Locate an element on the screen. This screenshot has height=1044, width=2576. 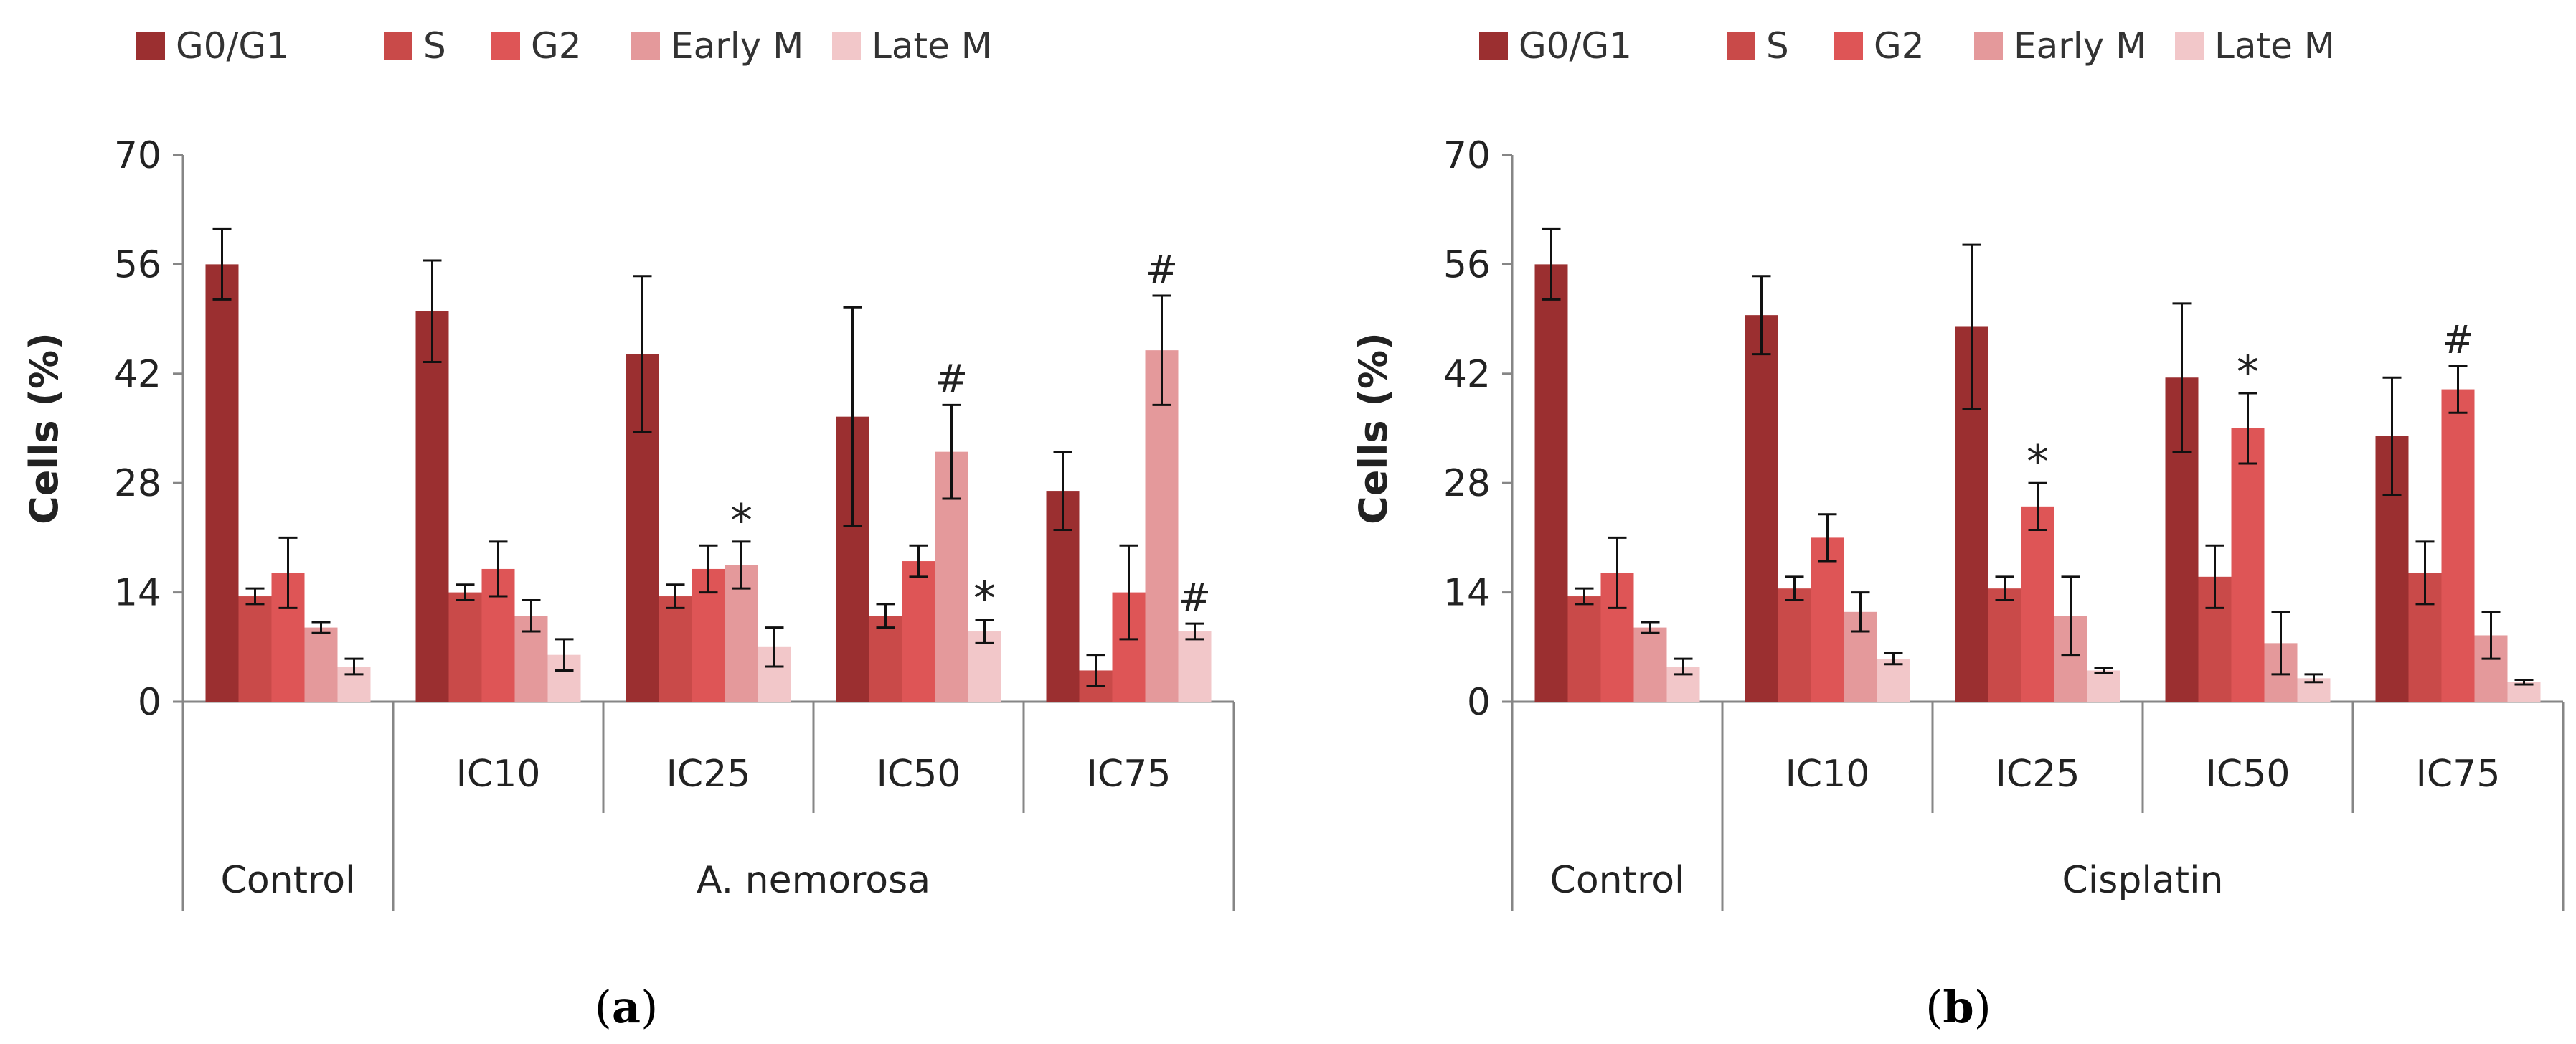
panel-label: (a) is located at coordinates (627, 1007).